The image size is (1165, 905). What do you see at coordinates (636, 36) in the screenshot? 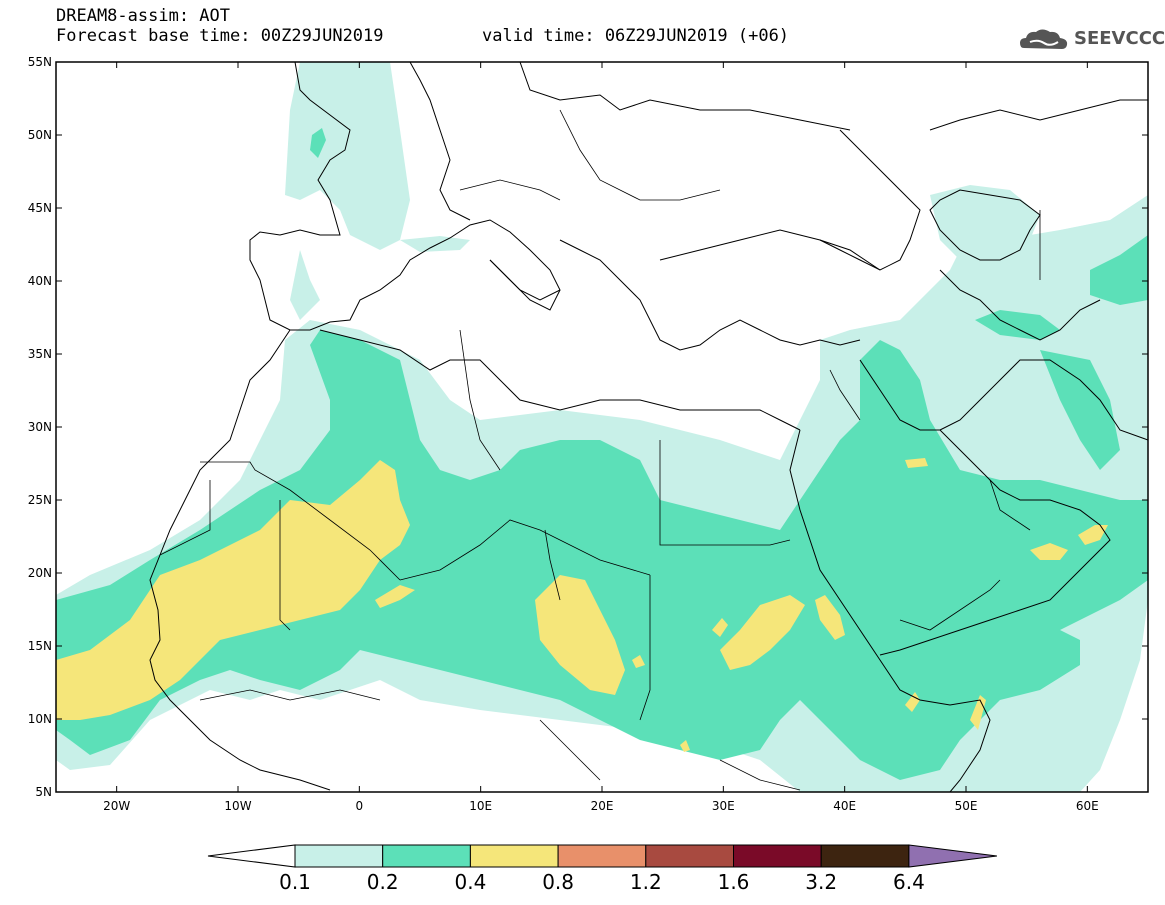
I see `valid-time: valid time: 06Z29JUN2019 (+06)` at bounding box center [636, 36].